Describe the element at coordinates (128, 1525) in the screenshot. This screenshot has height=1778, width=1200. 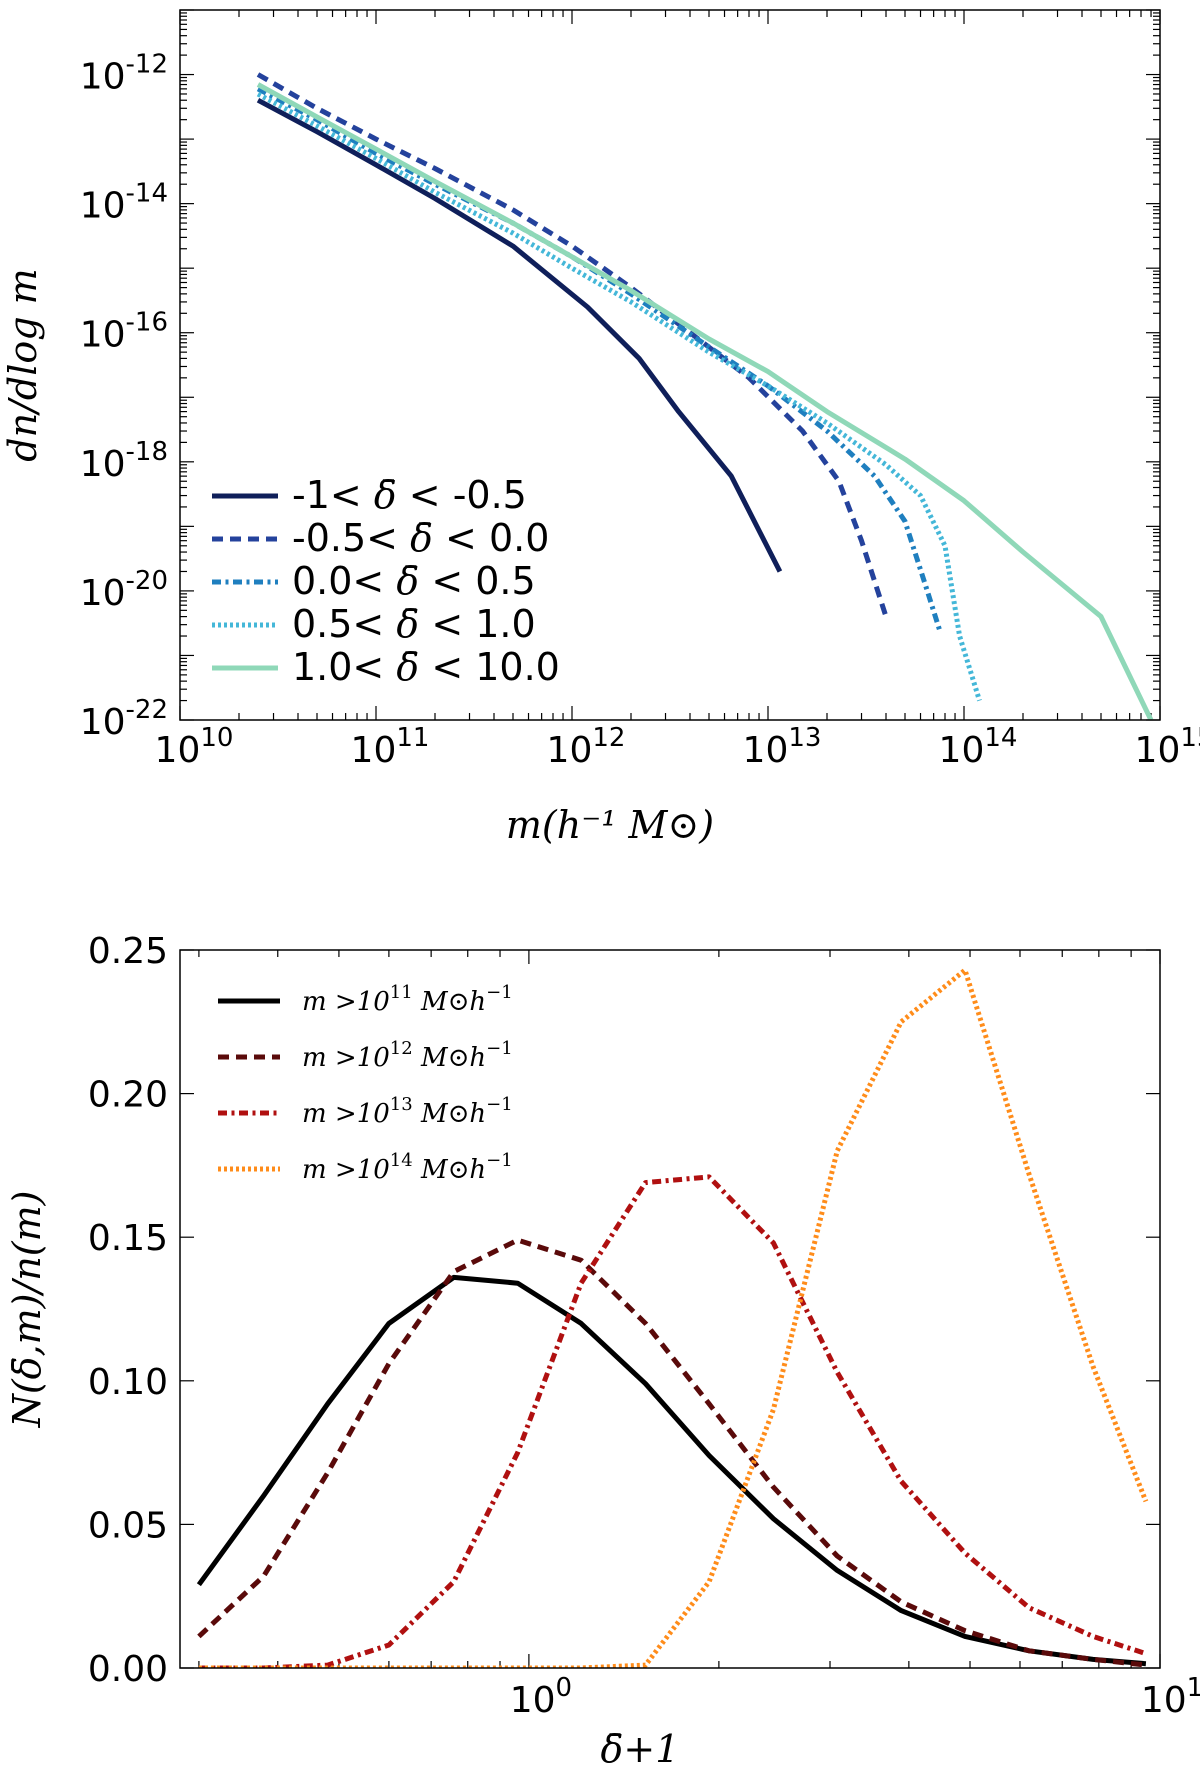
I see `y-tick-label: 0.05` at that location.